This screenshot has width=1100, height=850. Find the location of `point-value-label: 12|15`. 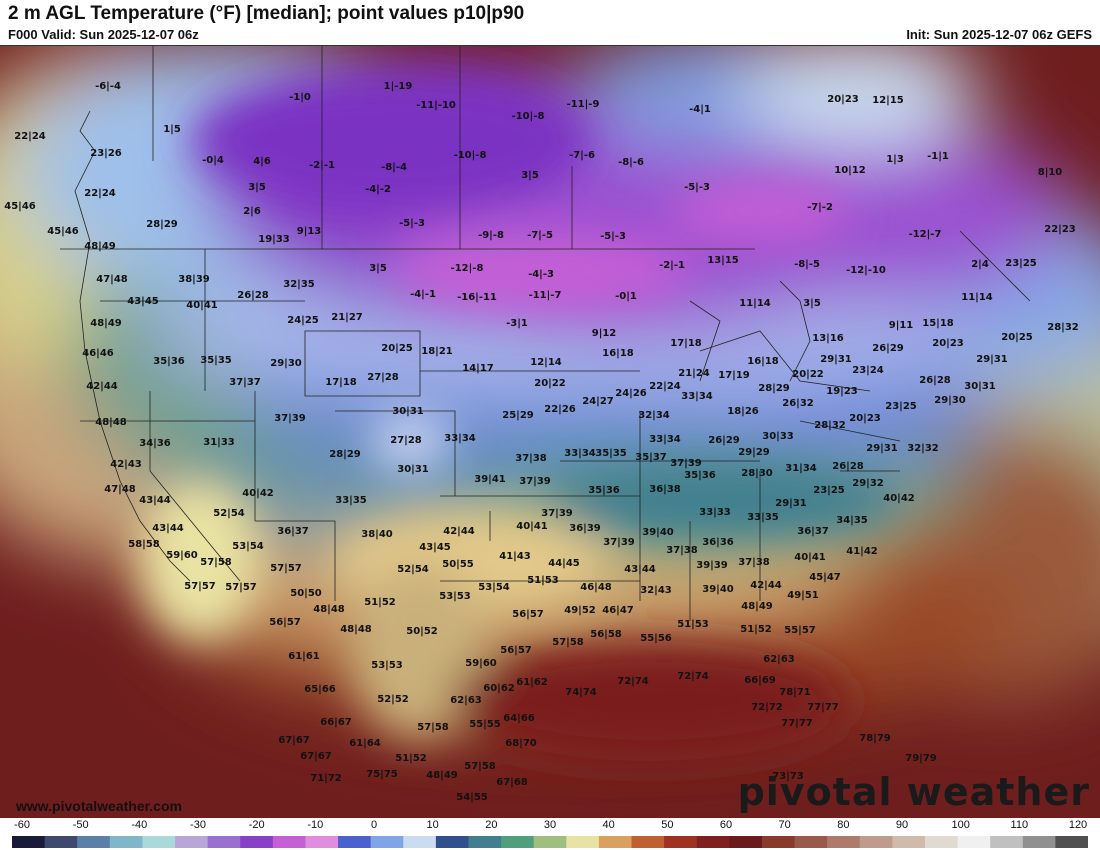

point-value-label: 12|15 is located at coordinates (888, 100).